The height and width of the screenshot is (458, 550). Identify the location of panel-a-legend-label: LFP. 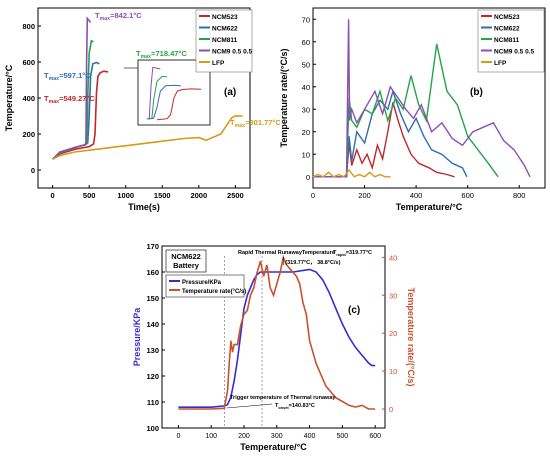
(218, 63).